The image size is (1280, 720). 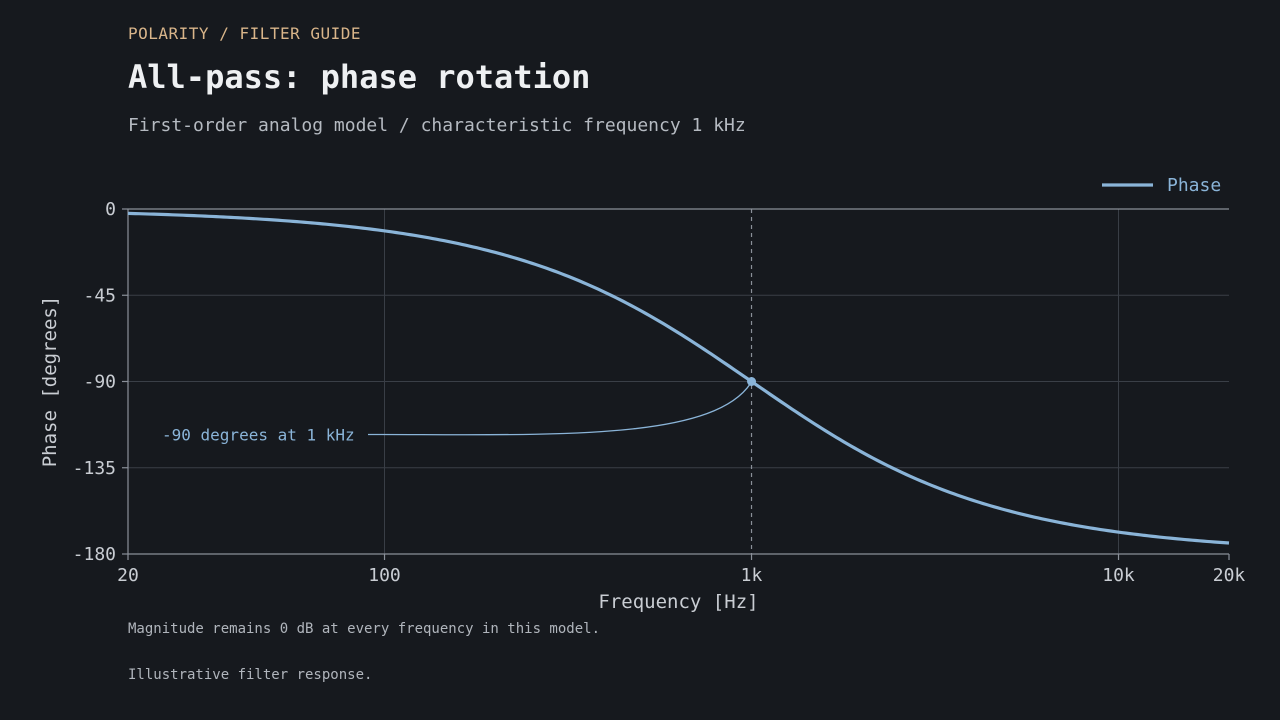 What do you see at coordinates (678, 602) in the screenshot?
I see `x-axis-title: Frequency [Hz]` at bounding box center [678, 602].